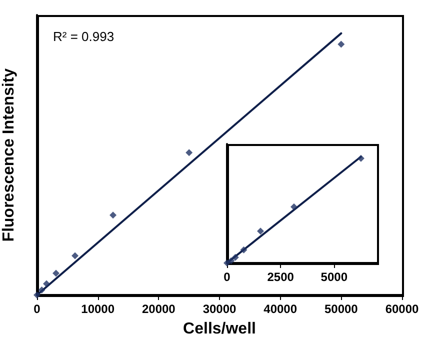 Image resolution: width=430 pixels, height=344 pixels. I want to click on x-tick-label: 10000, so click(98, 309).